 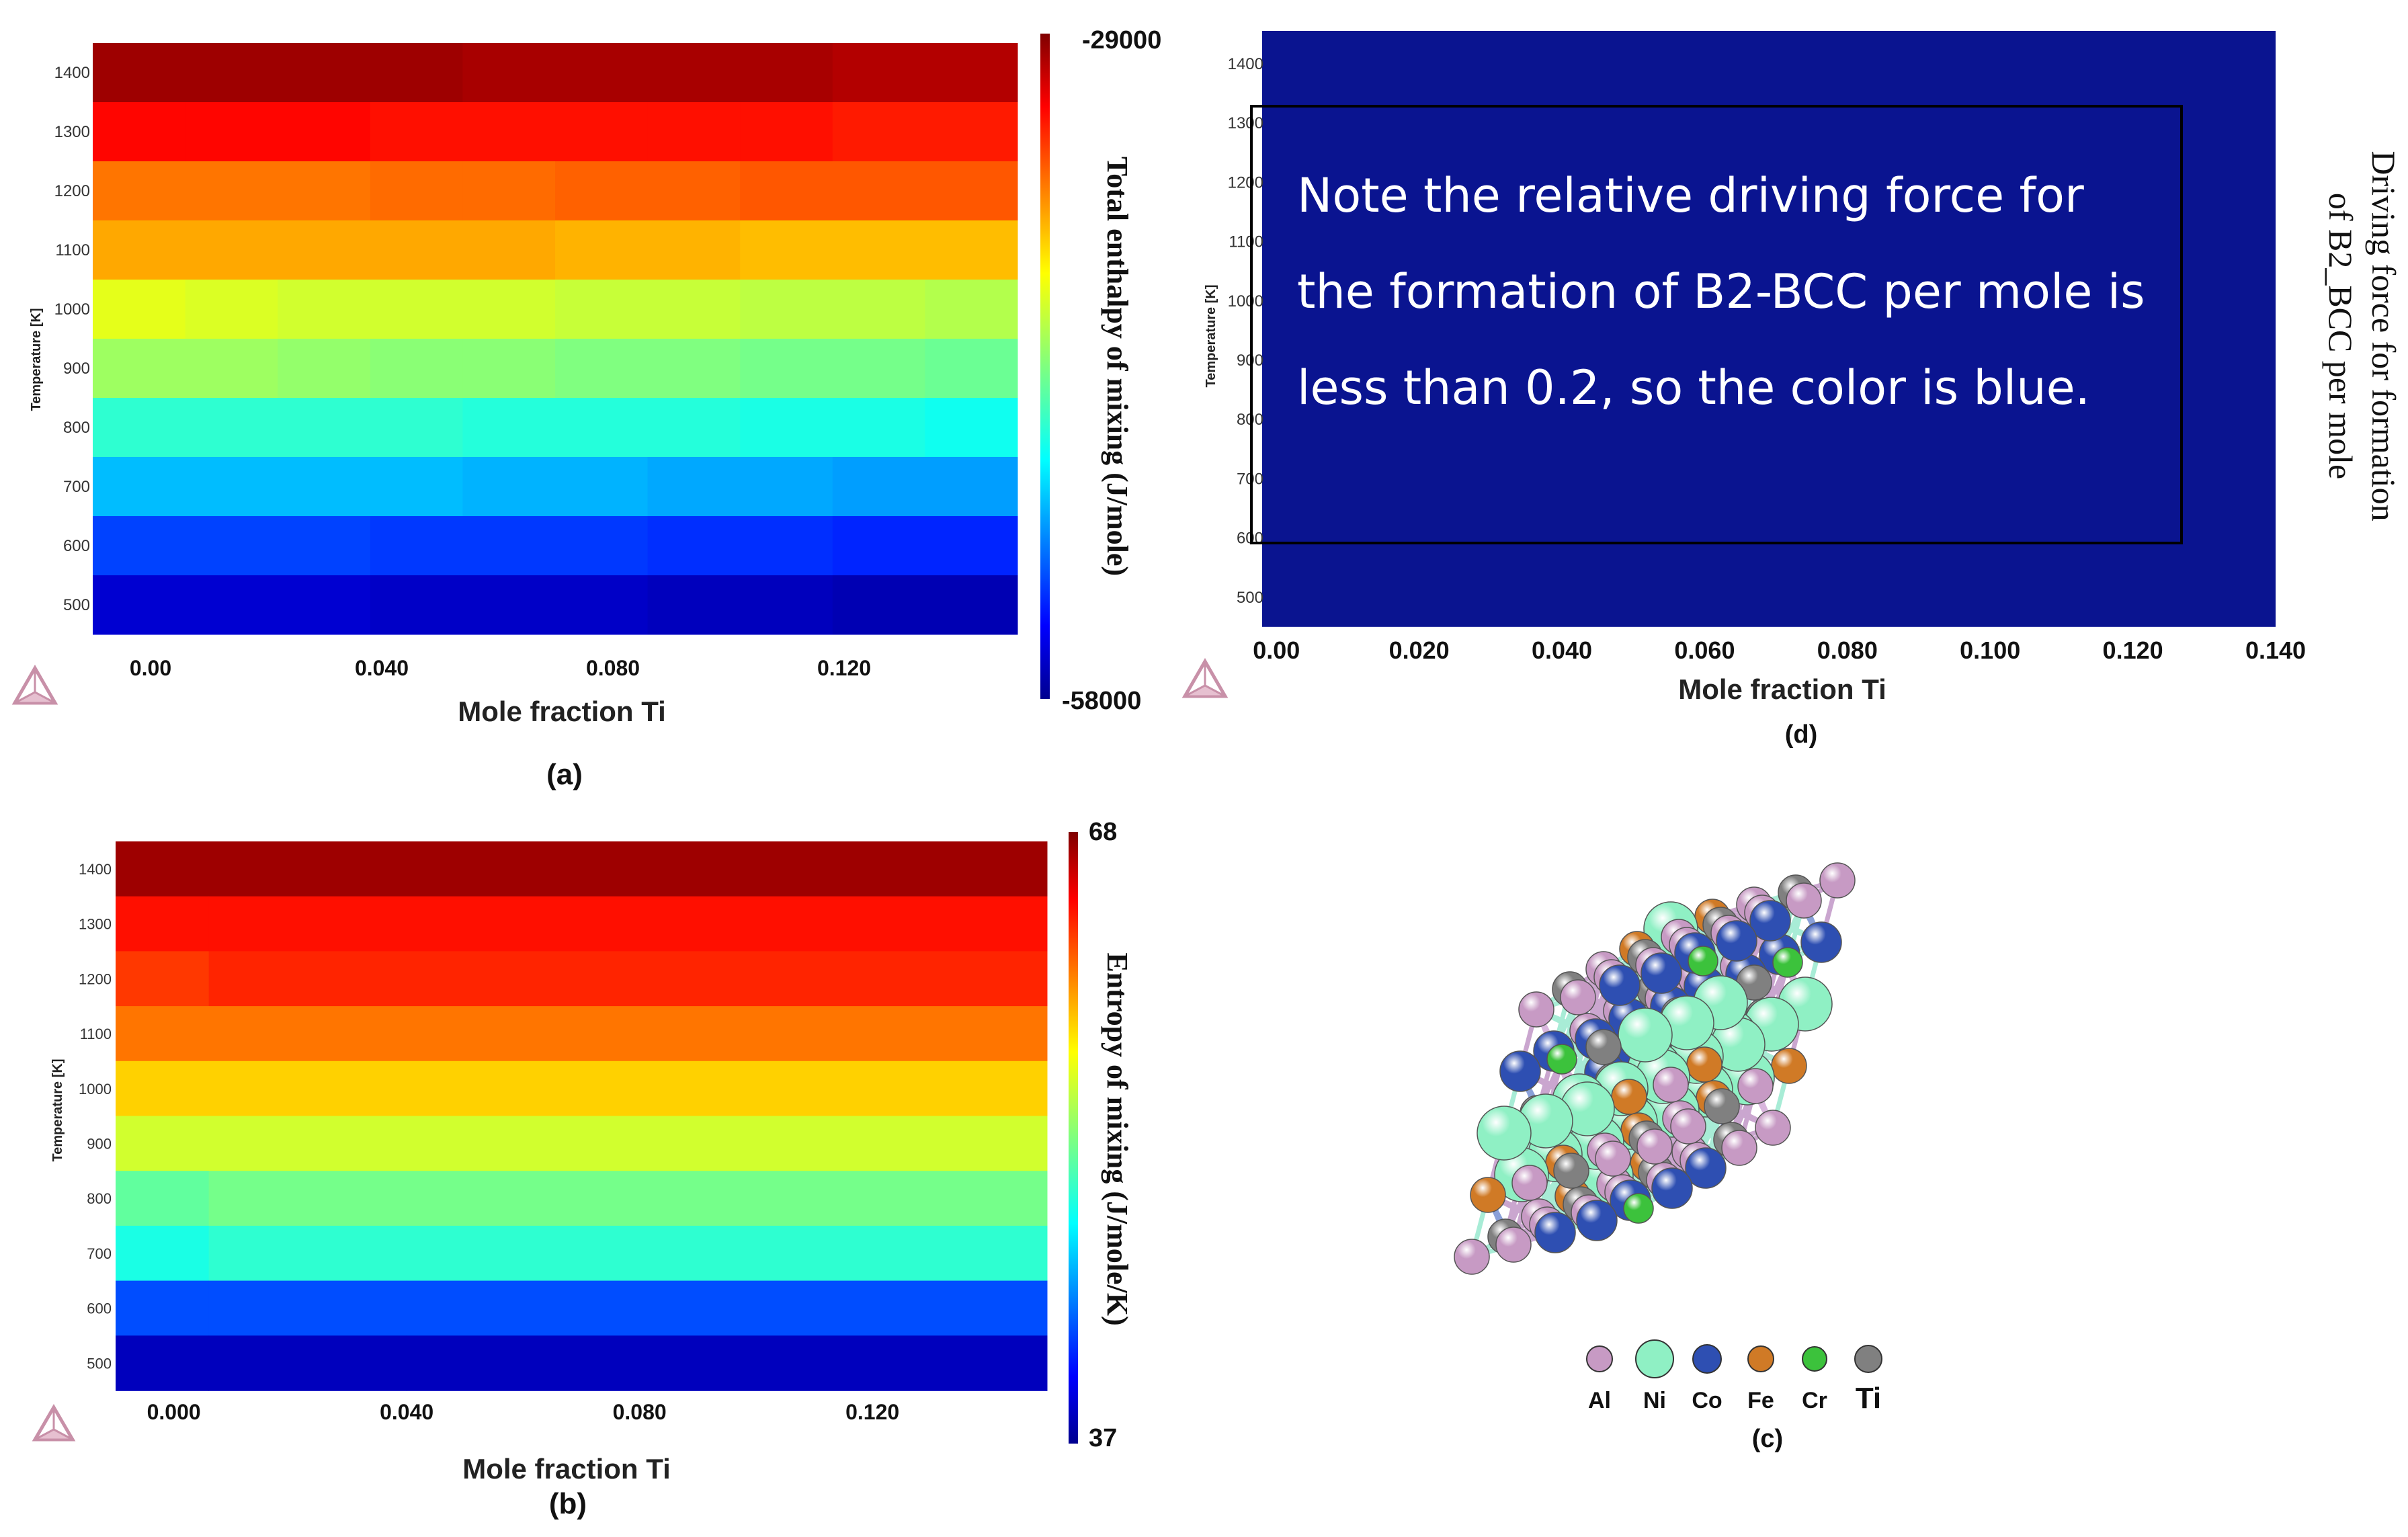 I want to click on thermo-calc-logo-a, so click(x=34, y=684).